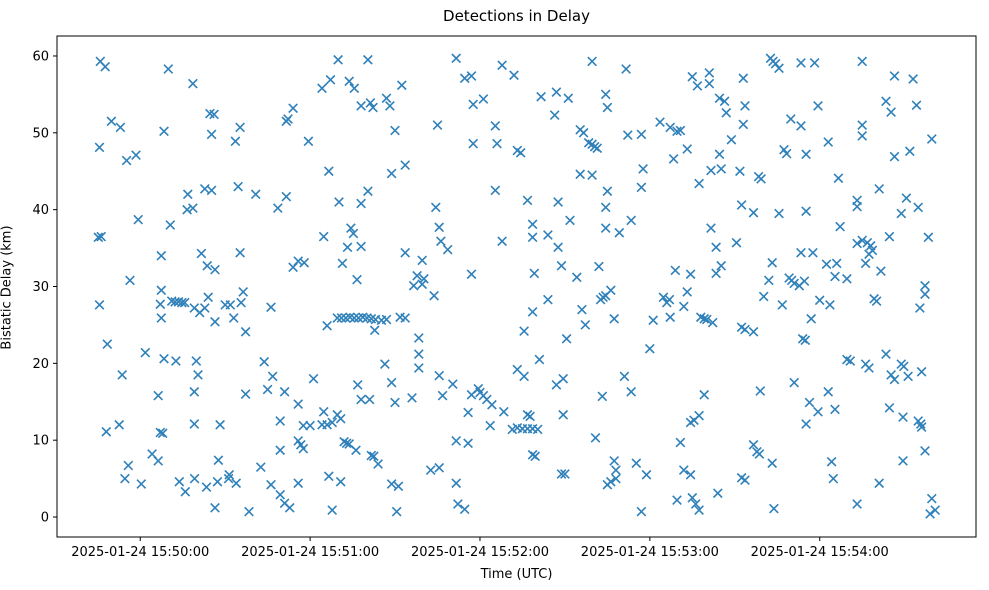  I want to click on y-tick-label: 60, so click(40, 56).